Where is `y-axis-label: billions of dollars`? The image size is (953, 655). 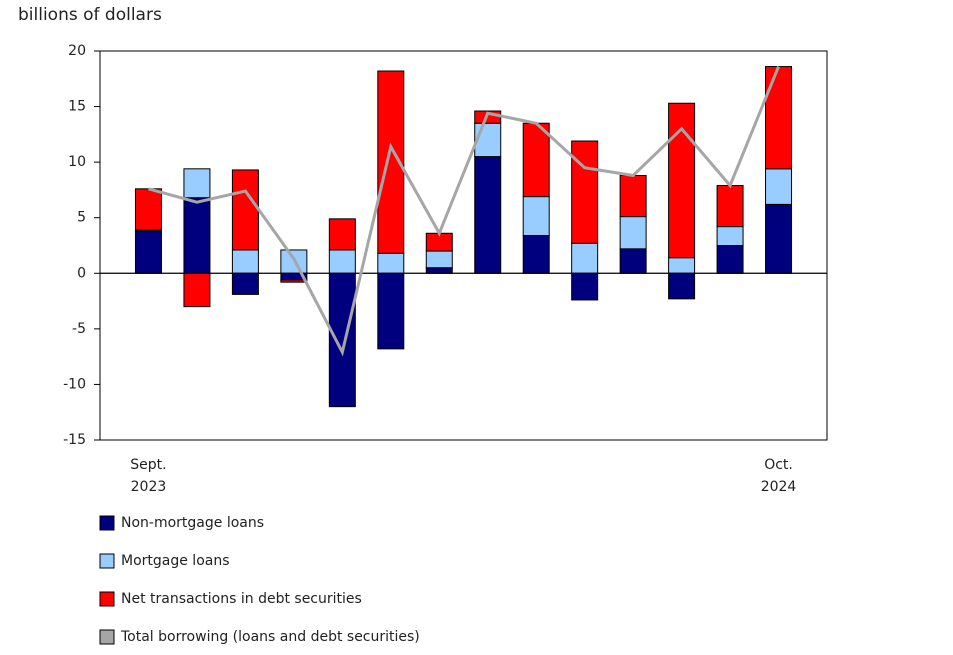 y-axis-label: billions of dollars is located at coordinates (90, 15).